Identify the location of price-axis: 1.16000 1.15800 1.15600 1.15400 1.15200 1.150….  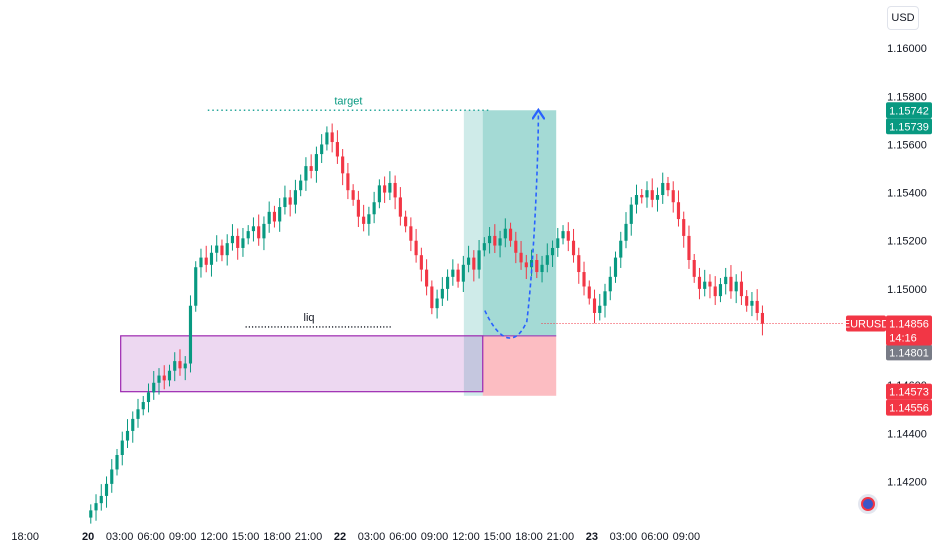
(901, 275).